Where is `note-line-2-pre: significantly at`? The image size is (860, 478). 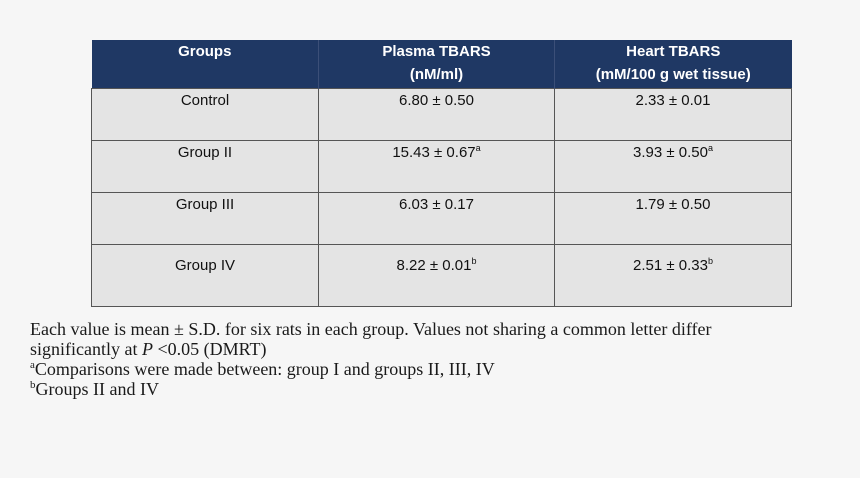
note-line-2-pre: significantly at is located at coordinates (86, 349).